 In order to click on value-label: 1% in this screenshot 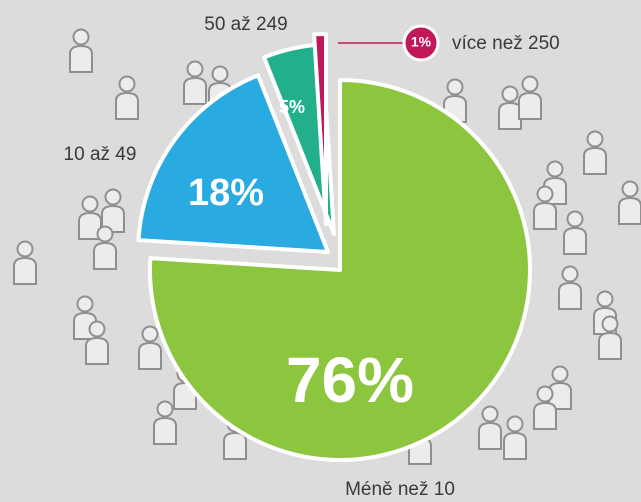, I will do `click(421, 42)`.